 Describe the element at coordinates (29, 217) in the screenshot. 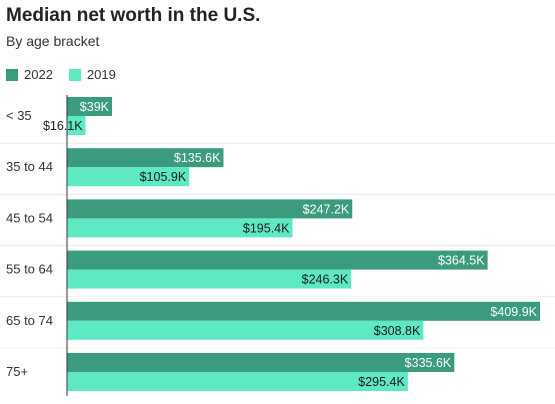

I see `category-label: 45 to 54` at that location.